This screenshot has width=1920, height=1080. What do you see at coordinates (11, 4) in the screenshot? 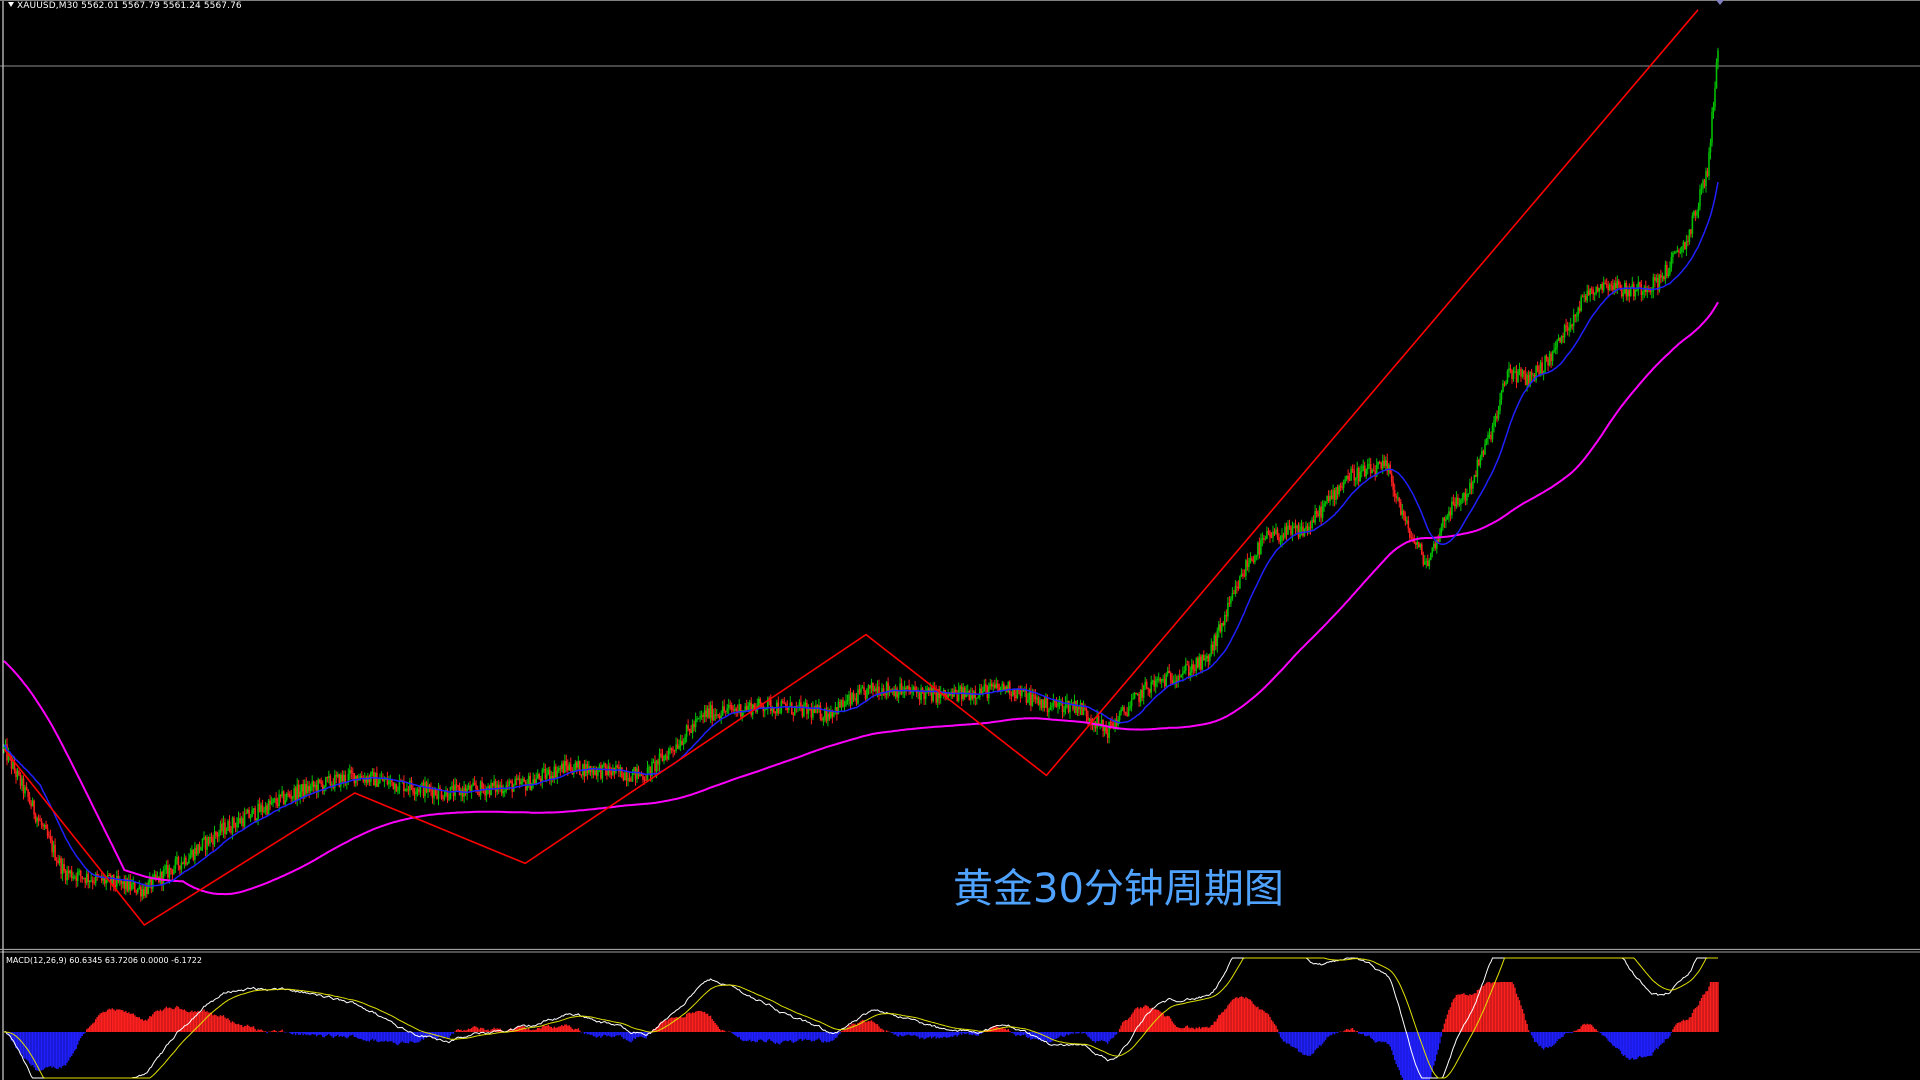
I see `collapse-triangle-icon` at bounding box center [11, 4].